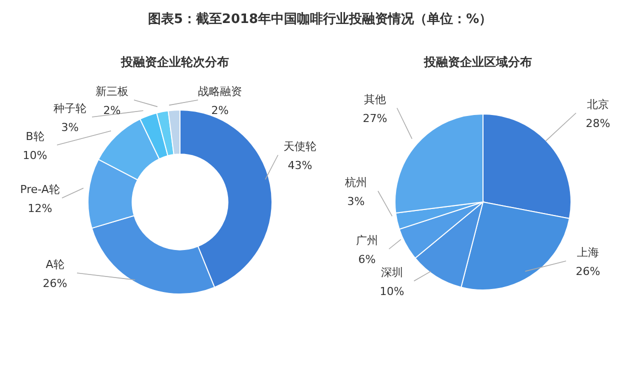 The height and width of the screenshot is (371, 640). Describe the element at coordinates (355, 182) in the screenshot. I see `slice-label: 杭州` at that location.